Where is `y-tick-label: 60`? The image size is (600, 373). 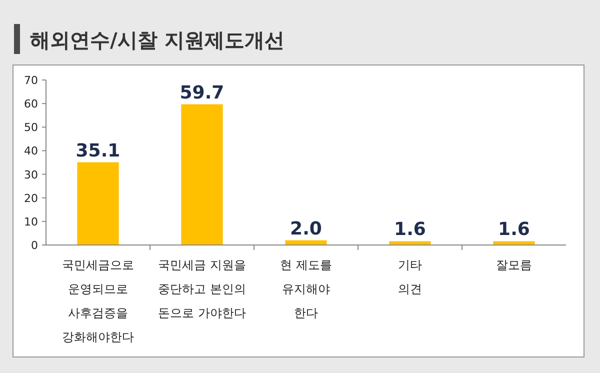 y-tick-label: 60 is located at coordinates (31, 104).